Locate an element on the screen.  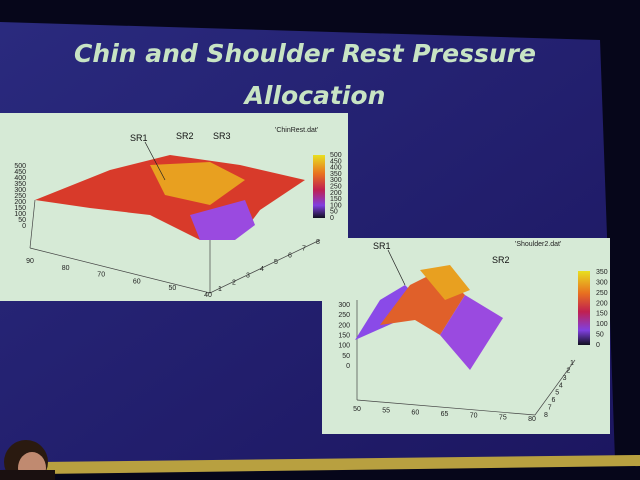
z-tick-label: 500 is located at coordinates (20, 166).